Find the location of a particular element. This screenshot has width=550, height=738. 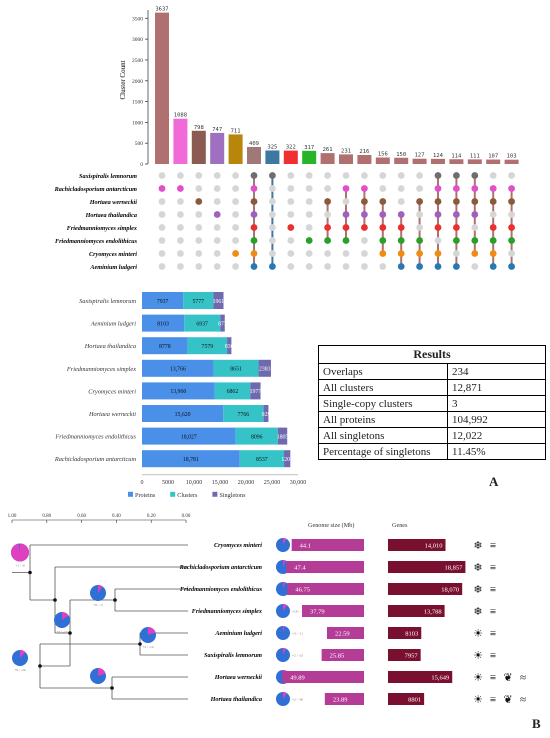

taxon-label: Rachicladosporium antarcticum is located at coordinates (221, 567).